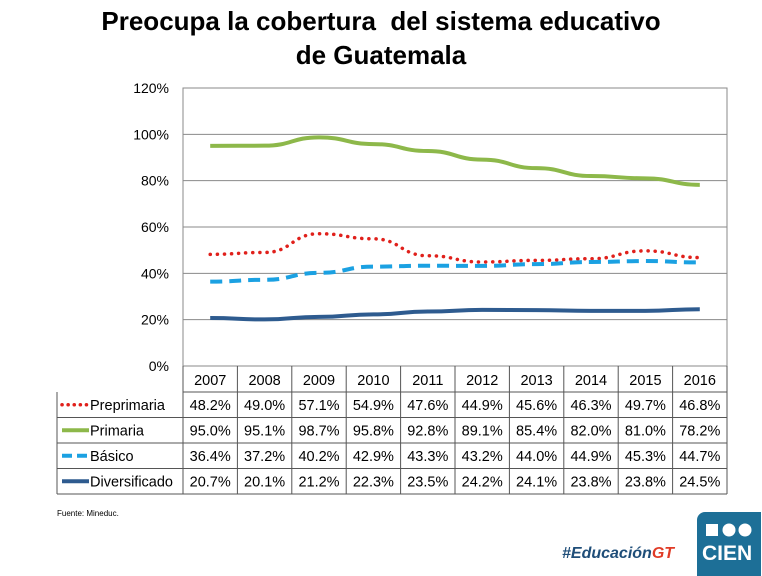  Describe the element at coordinates (373, 381) in the screenshot. I see `x-category-label: 2010` at that location.